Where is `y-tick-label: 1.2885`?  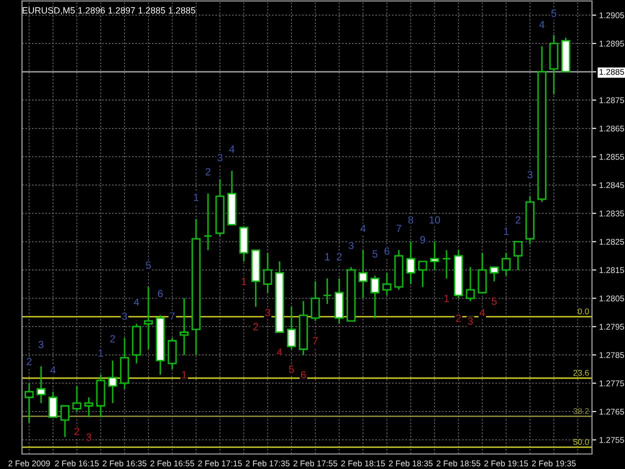
y-tick-label: 1.2885 is located at coordinates (612, 71).